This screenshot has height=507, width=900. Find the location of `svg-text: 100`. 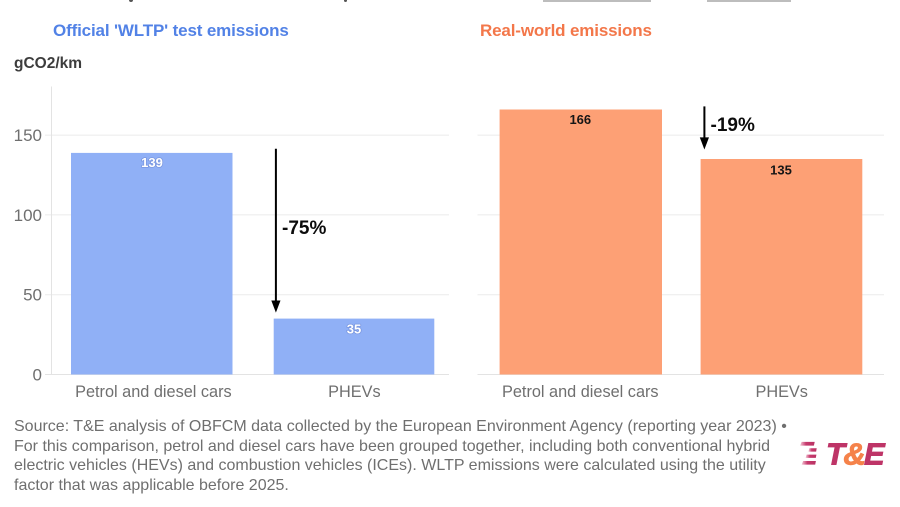

svg-text: 100 is located at coordinates (28, 215).